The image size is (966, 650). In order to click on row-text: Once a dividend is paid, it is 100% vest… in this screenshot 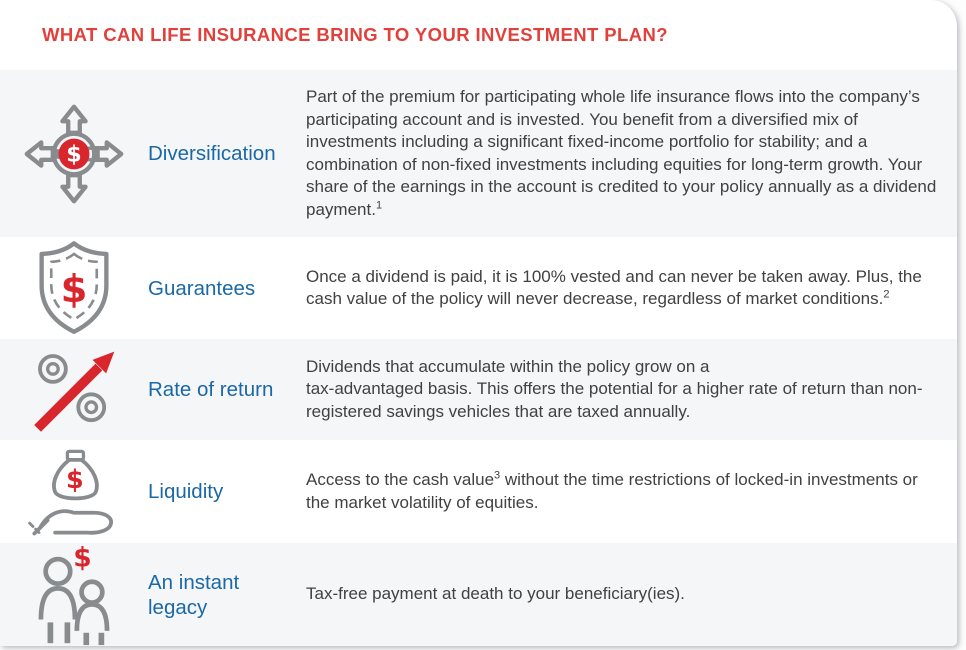, I will do `click(614, 287)`.